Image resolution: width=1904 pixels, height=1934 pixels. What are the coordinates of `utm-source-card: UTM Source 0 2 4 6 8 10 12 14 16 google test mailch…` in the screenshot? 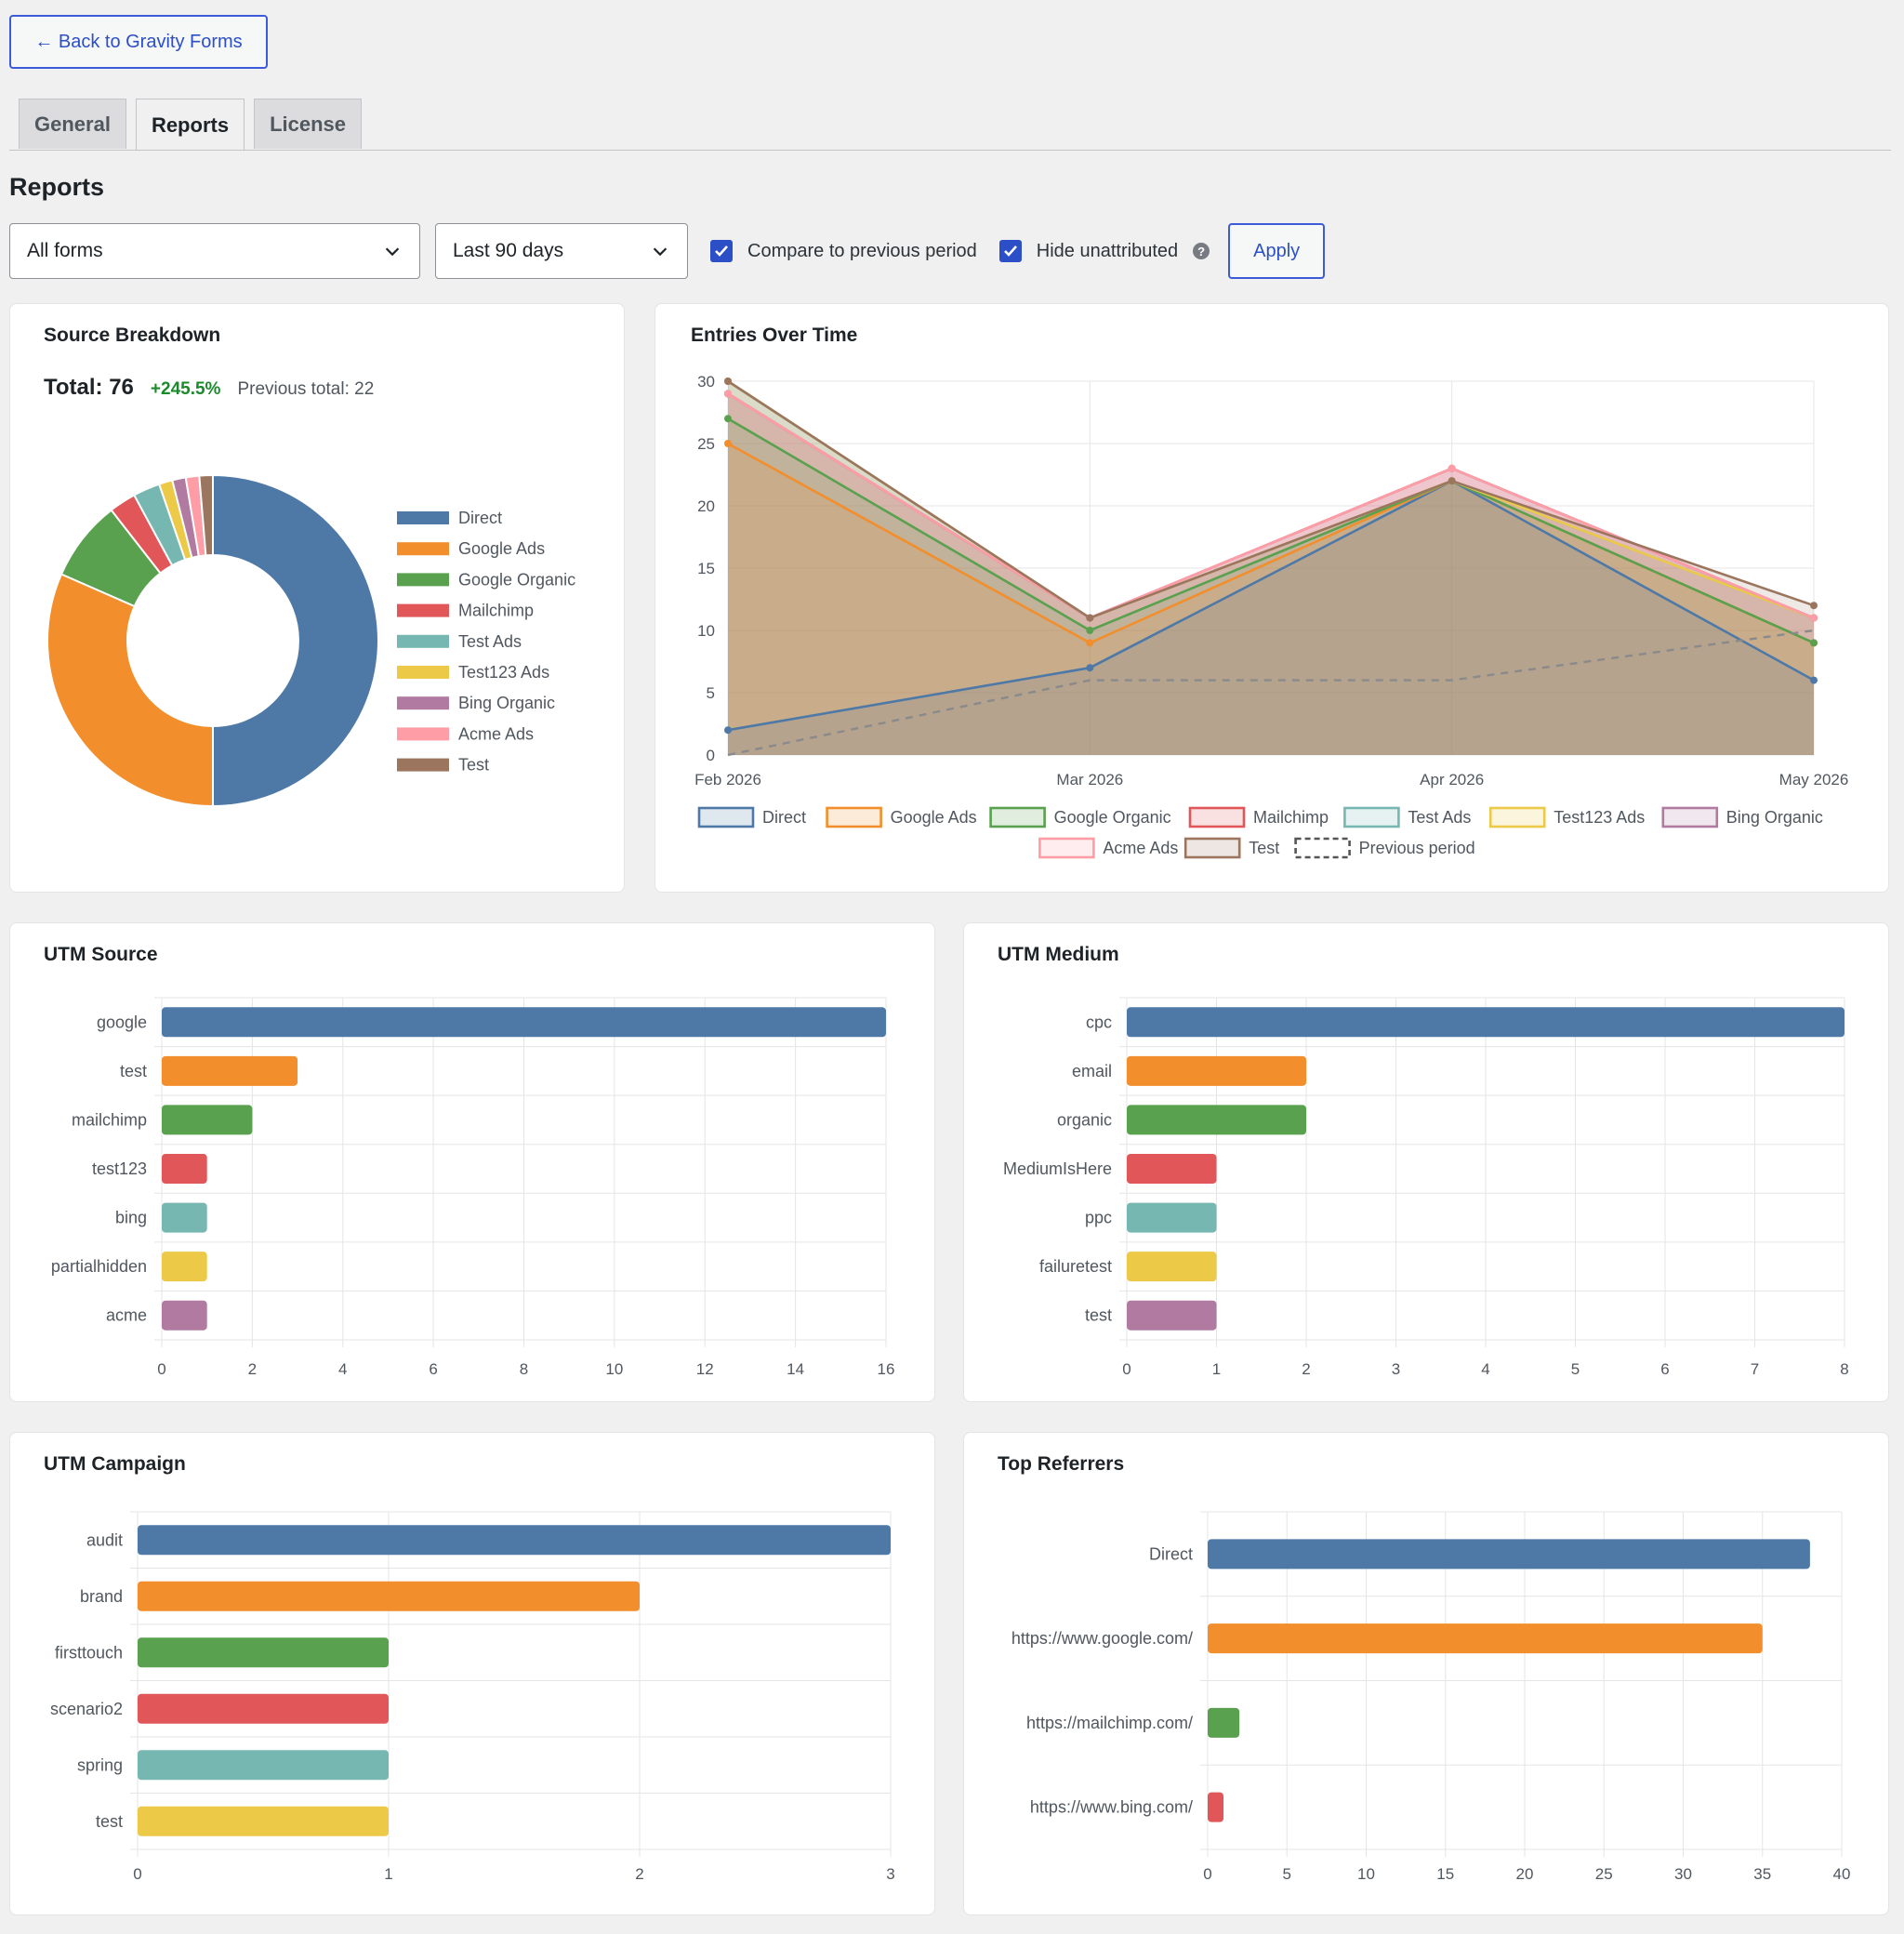 It's located at (472, 1162).